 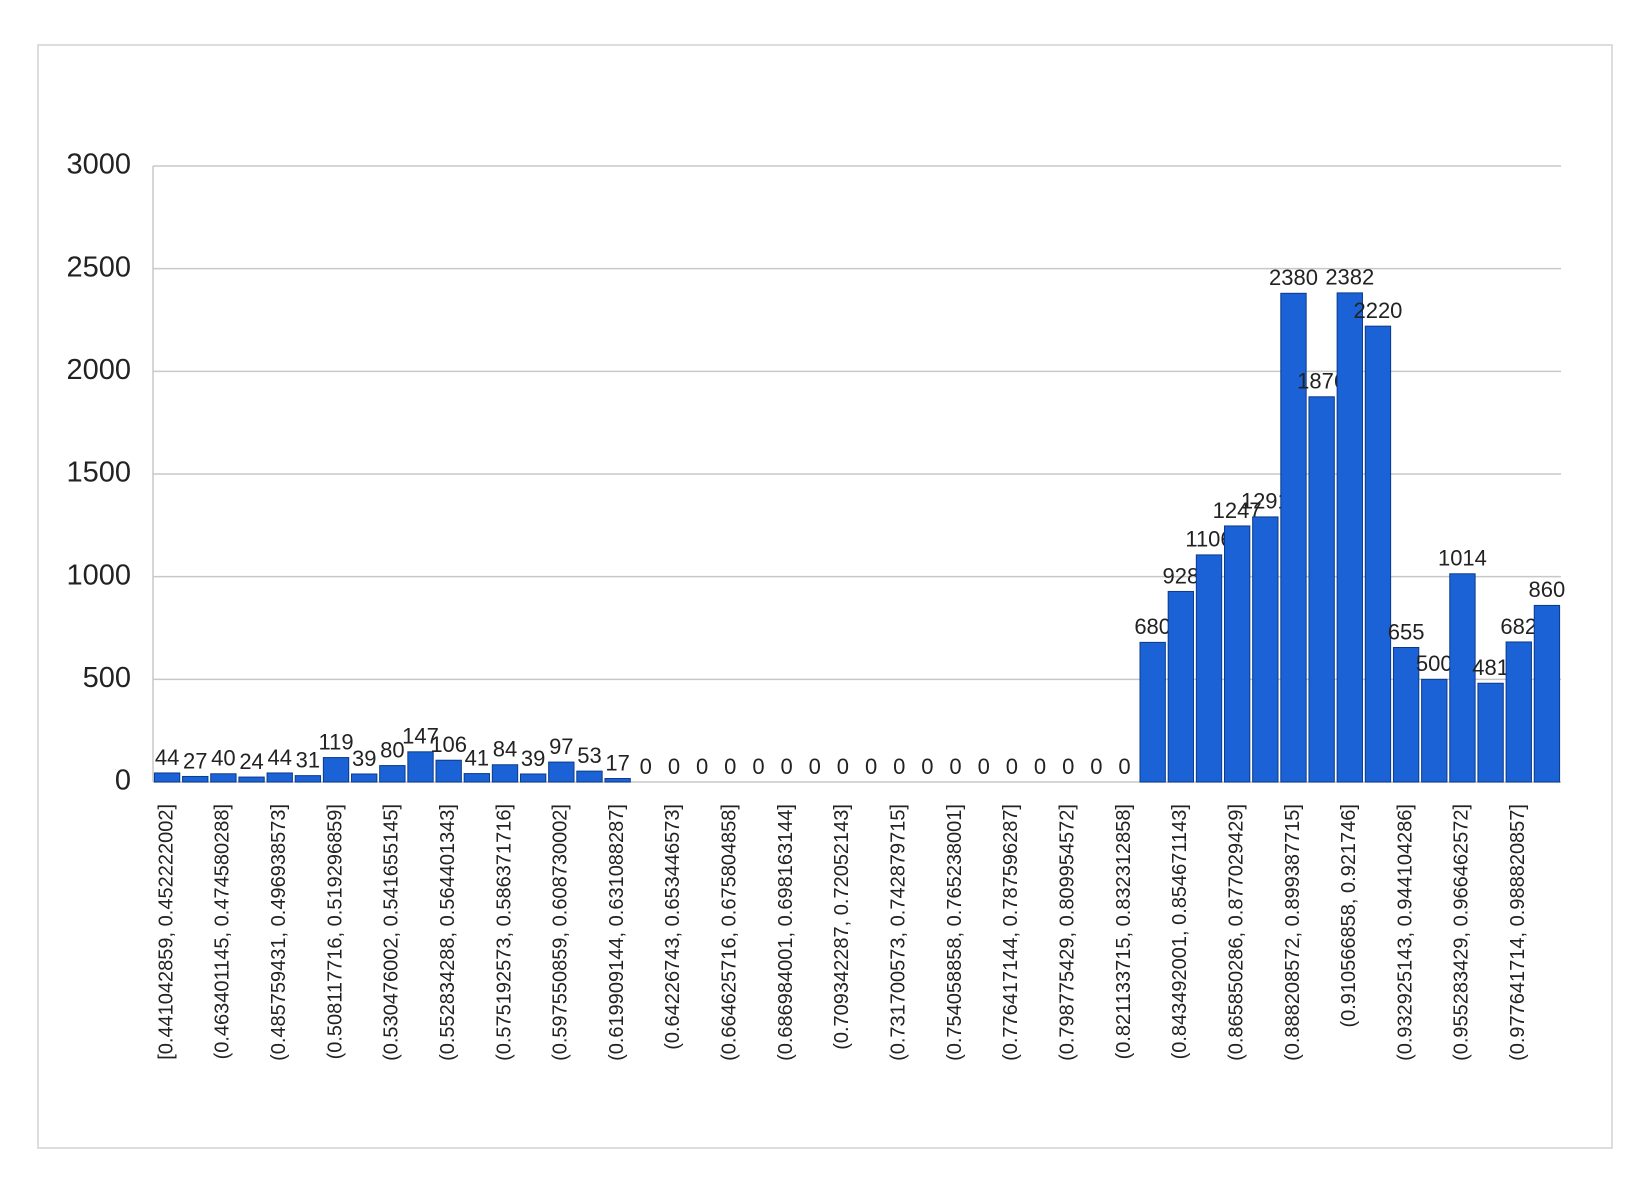 I want to click on y-tick-label: 2000, so click(x=98, y=370).